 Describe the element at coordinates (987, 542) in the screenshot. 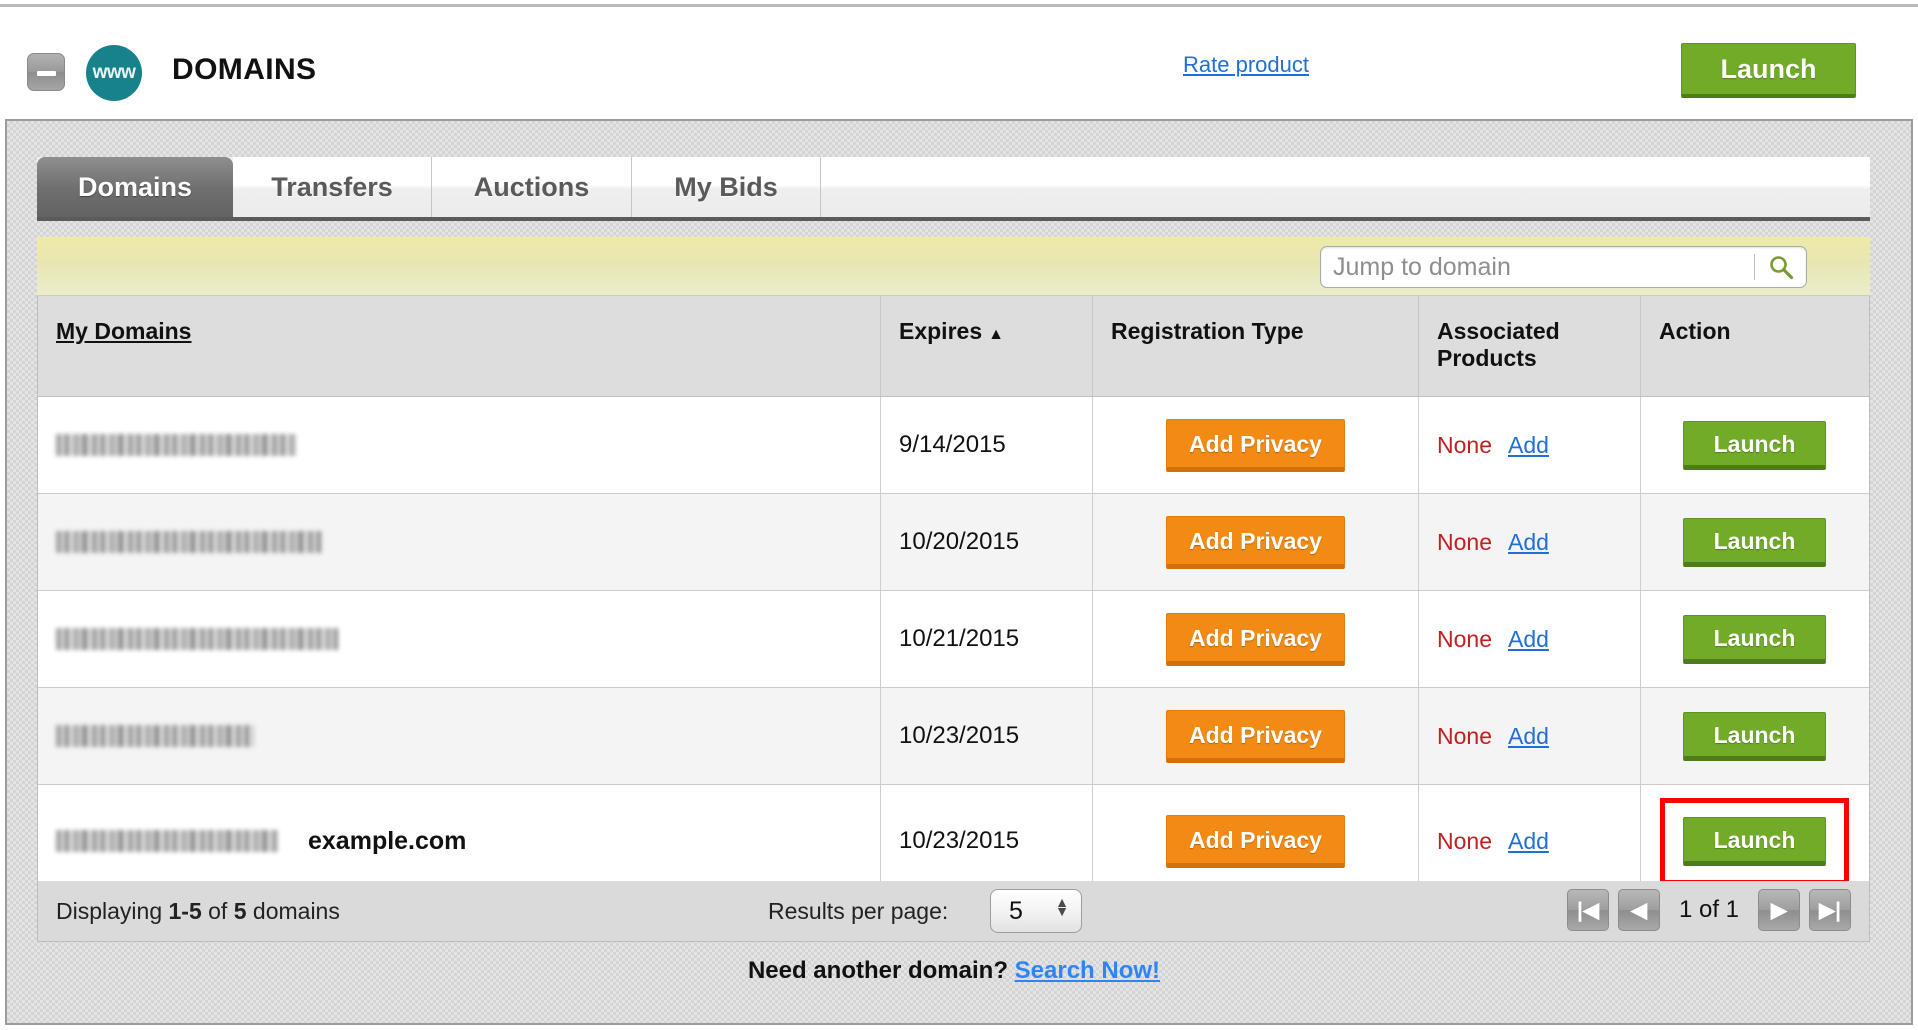

I see `cell-expires: 10/20/2015` at that location.